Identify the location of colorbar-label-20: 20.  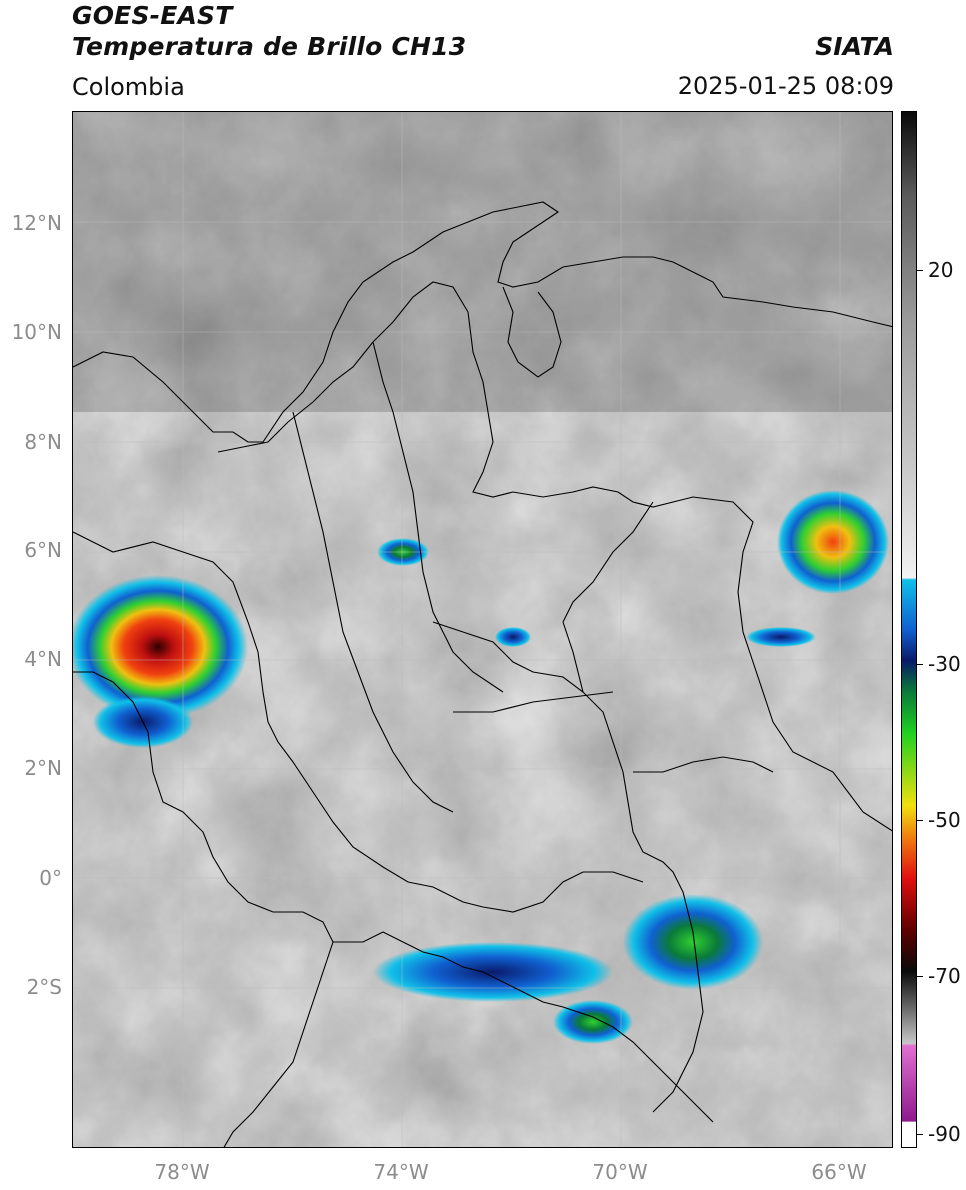
(941, 270).